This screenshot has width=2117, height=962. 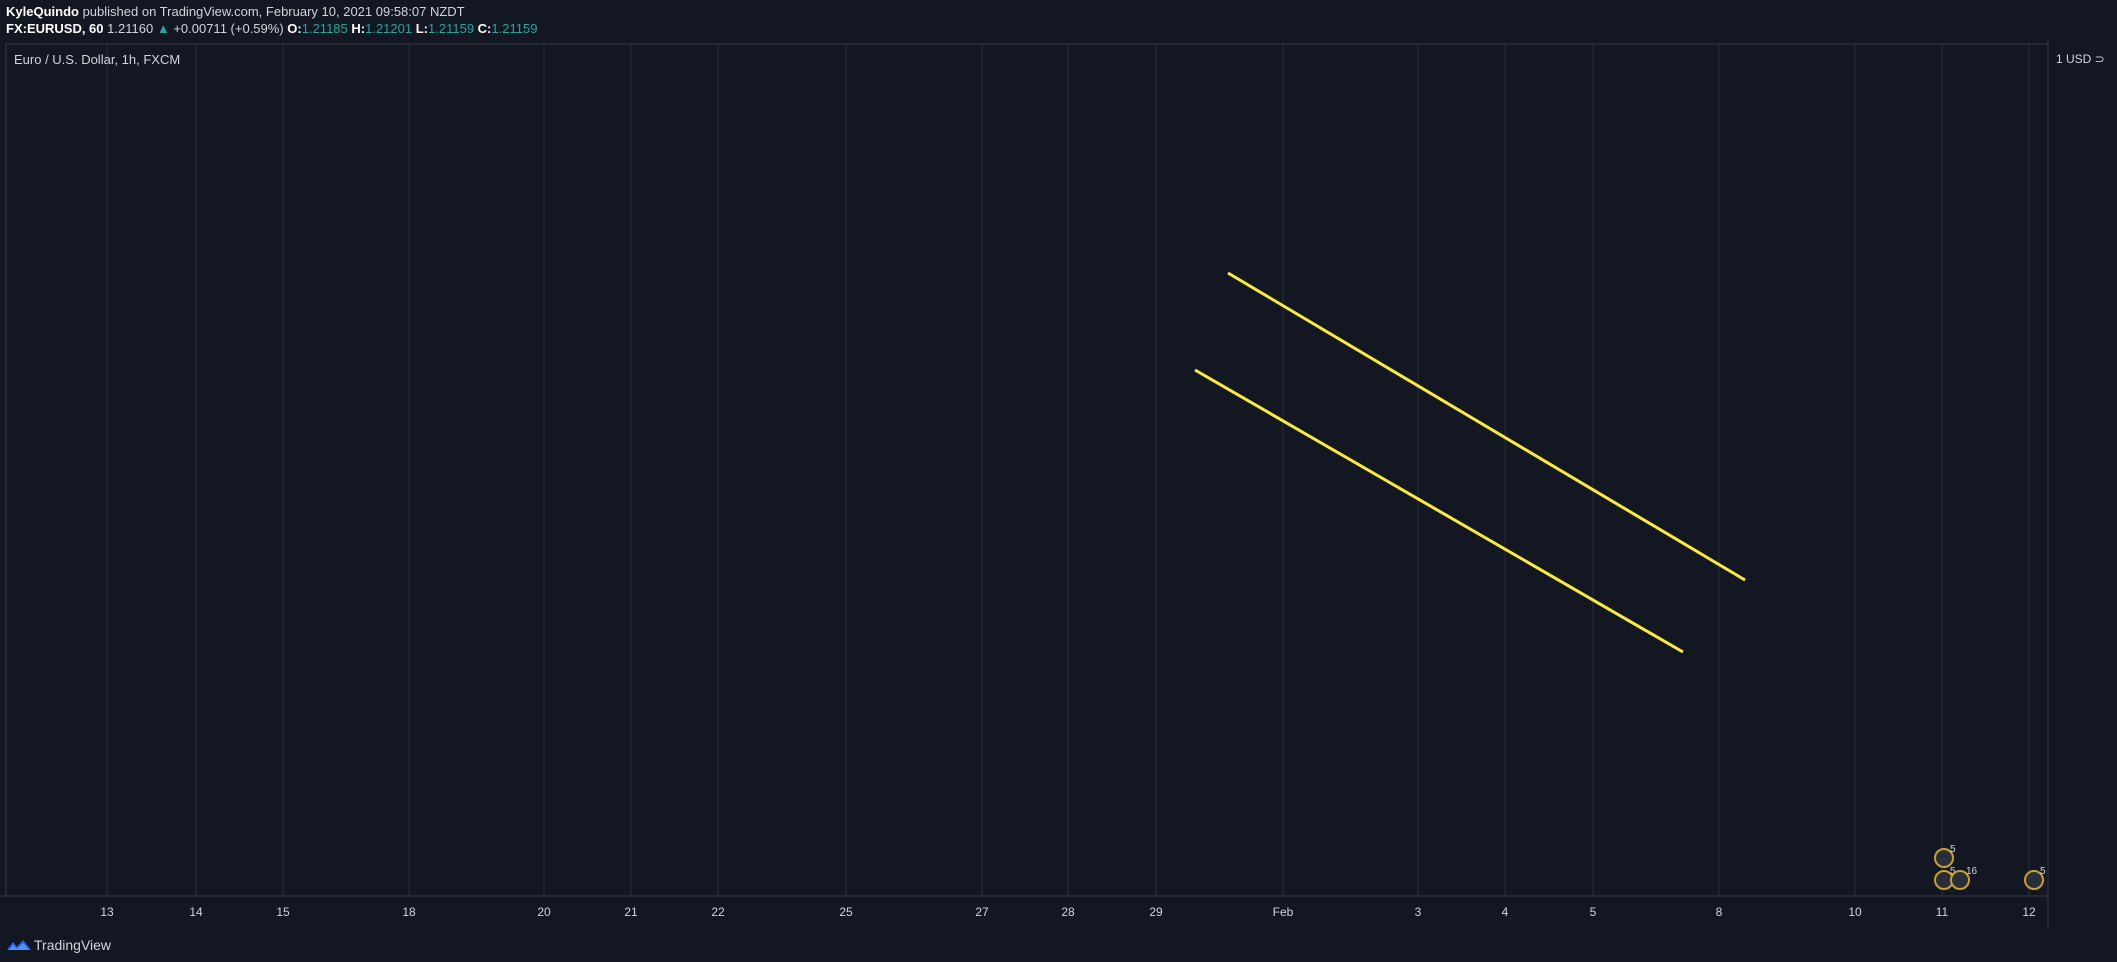 What do you see at coordinates (422, 28) in the screenshot?
I see `low-label: L:` at bounding box center [422, 28].